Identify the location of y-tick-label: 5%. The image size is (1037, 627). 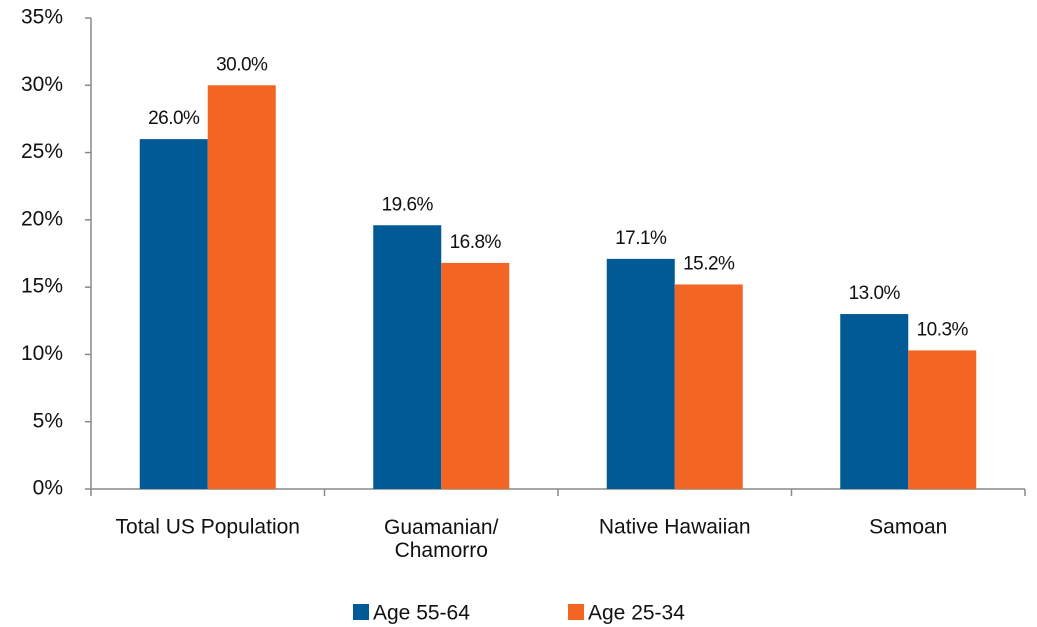
(48, 420).